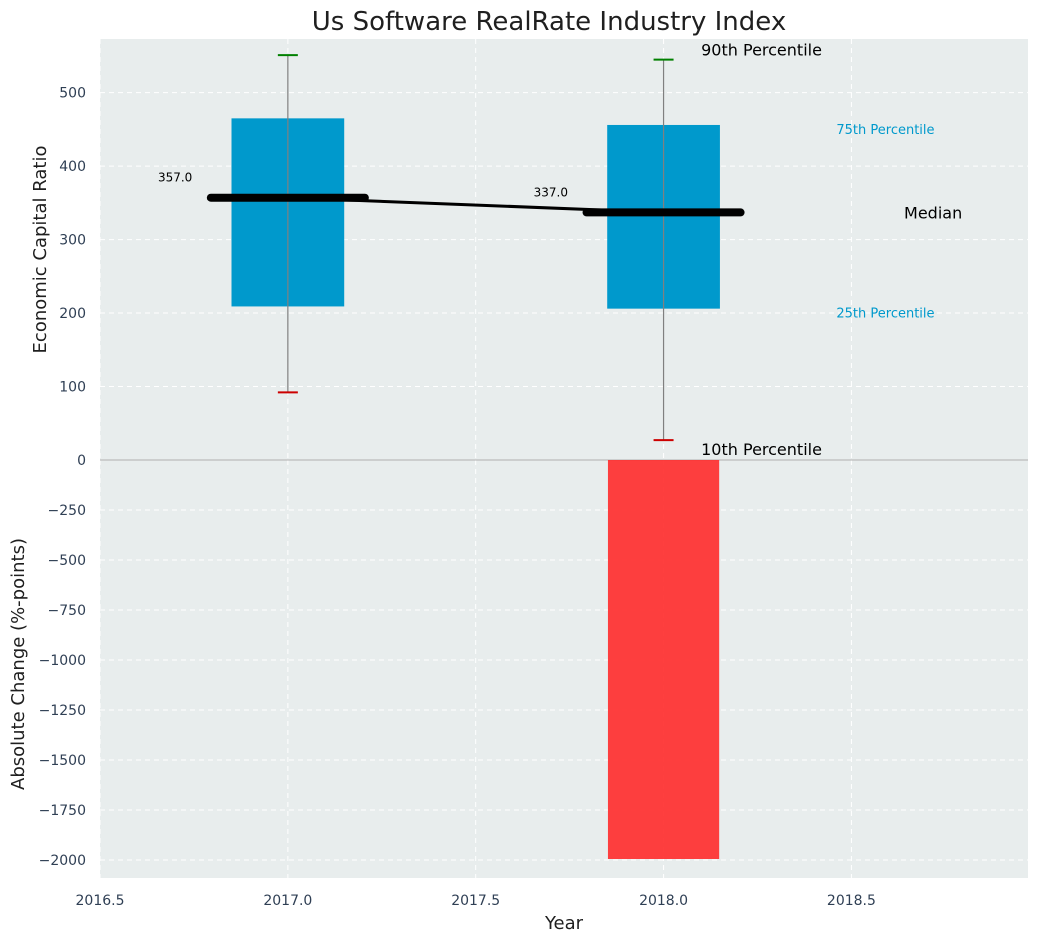 The width and height of the screenshot is (1039, 942). Describe the element at coordinates (933, 212) in the screenshot. I see `median-annotation: Median` at that location.